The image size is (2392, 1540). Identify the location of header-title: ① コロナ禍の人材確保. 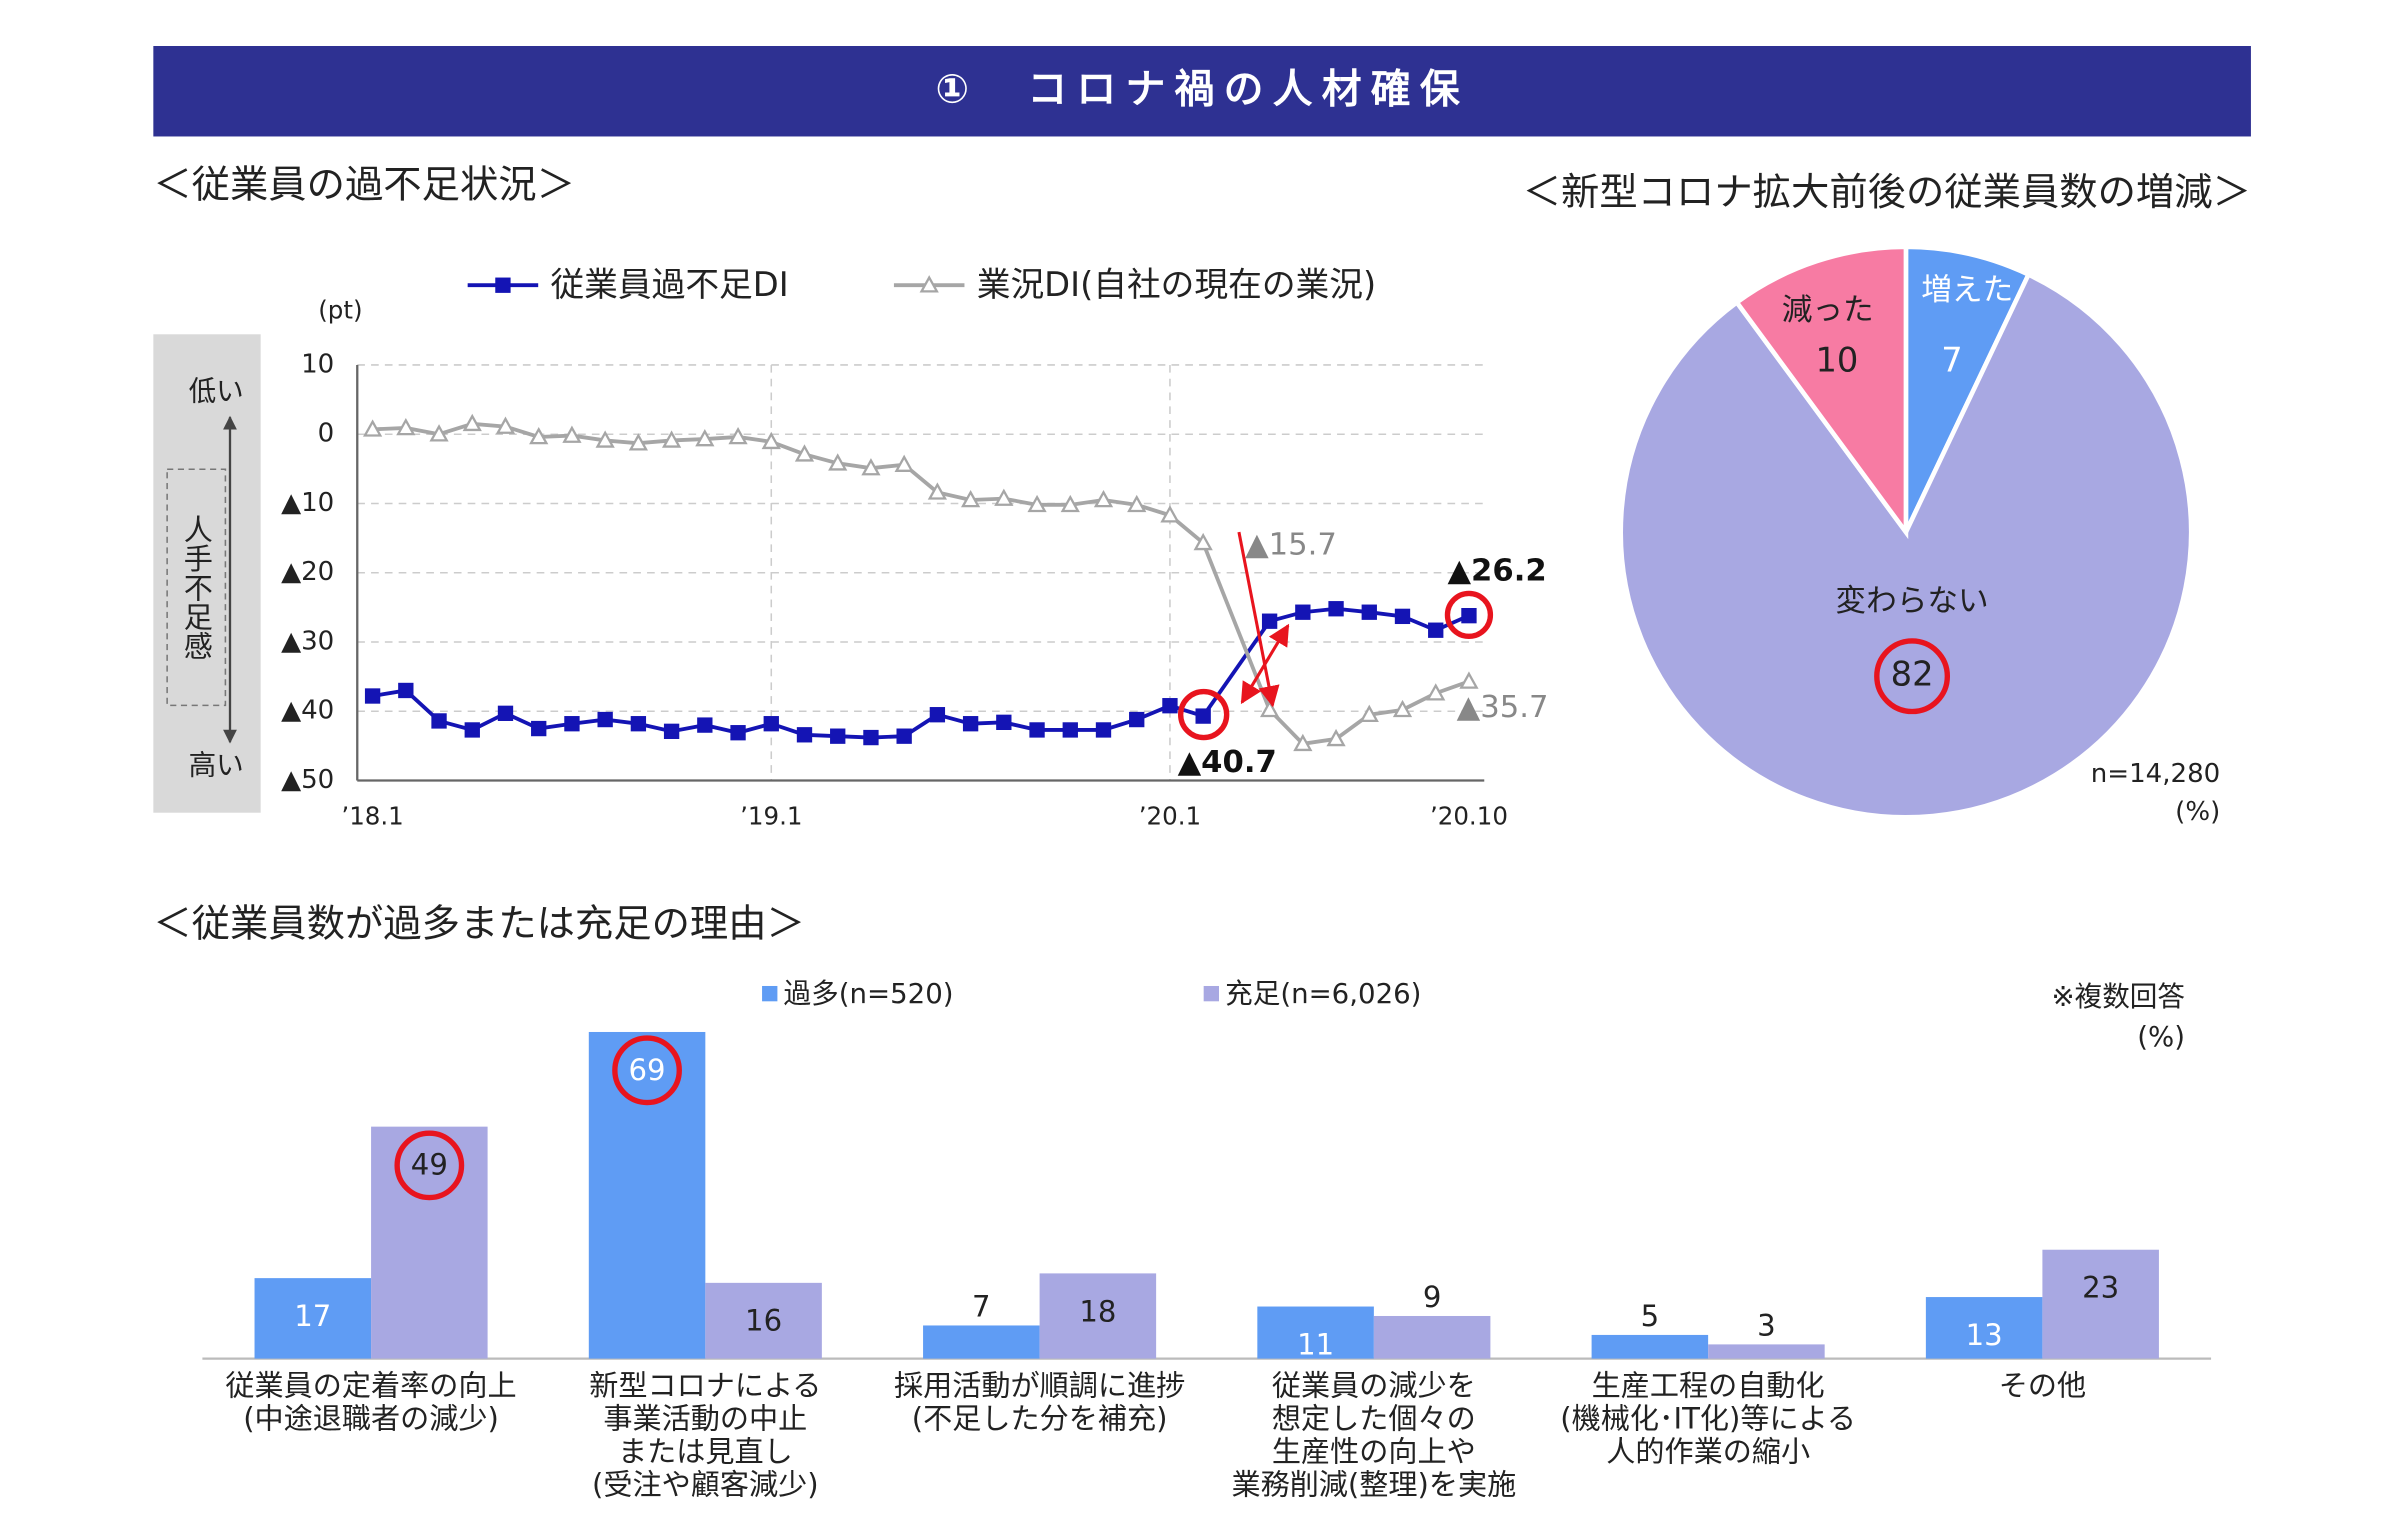
(1202, 90).